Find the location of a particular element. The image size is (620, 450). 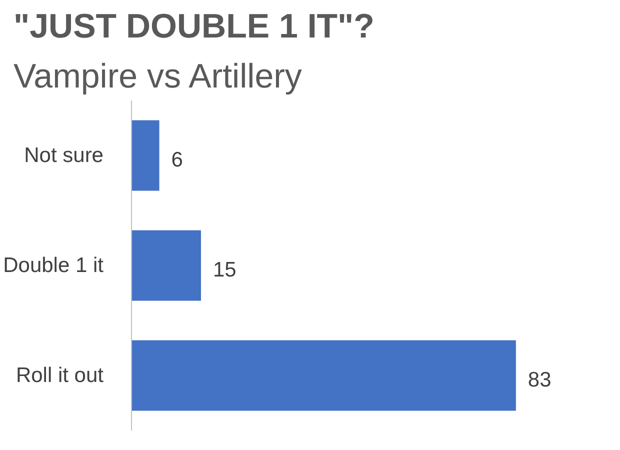

data-label: 6 is located at coordinates (177, 160).